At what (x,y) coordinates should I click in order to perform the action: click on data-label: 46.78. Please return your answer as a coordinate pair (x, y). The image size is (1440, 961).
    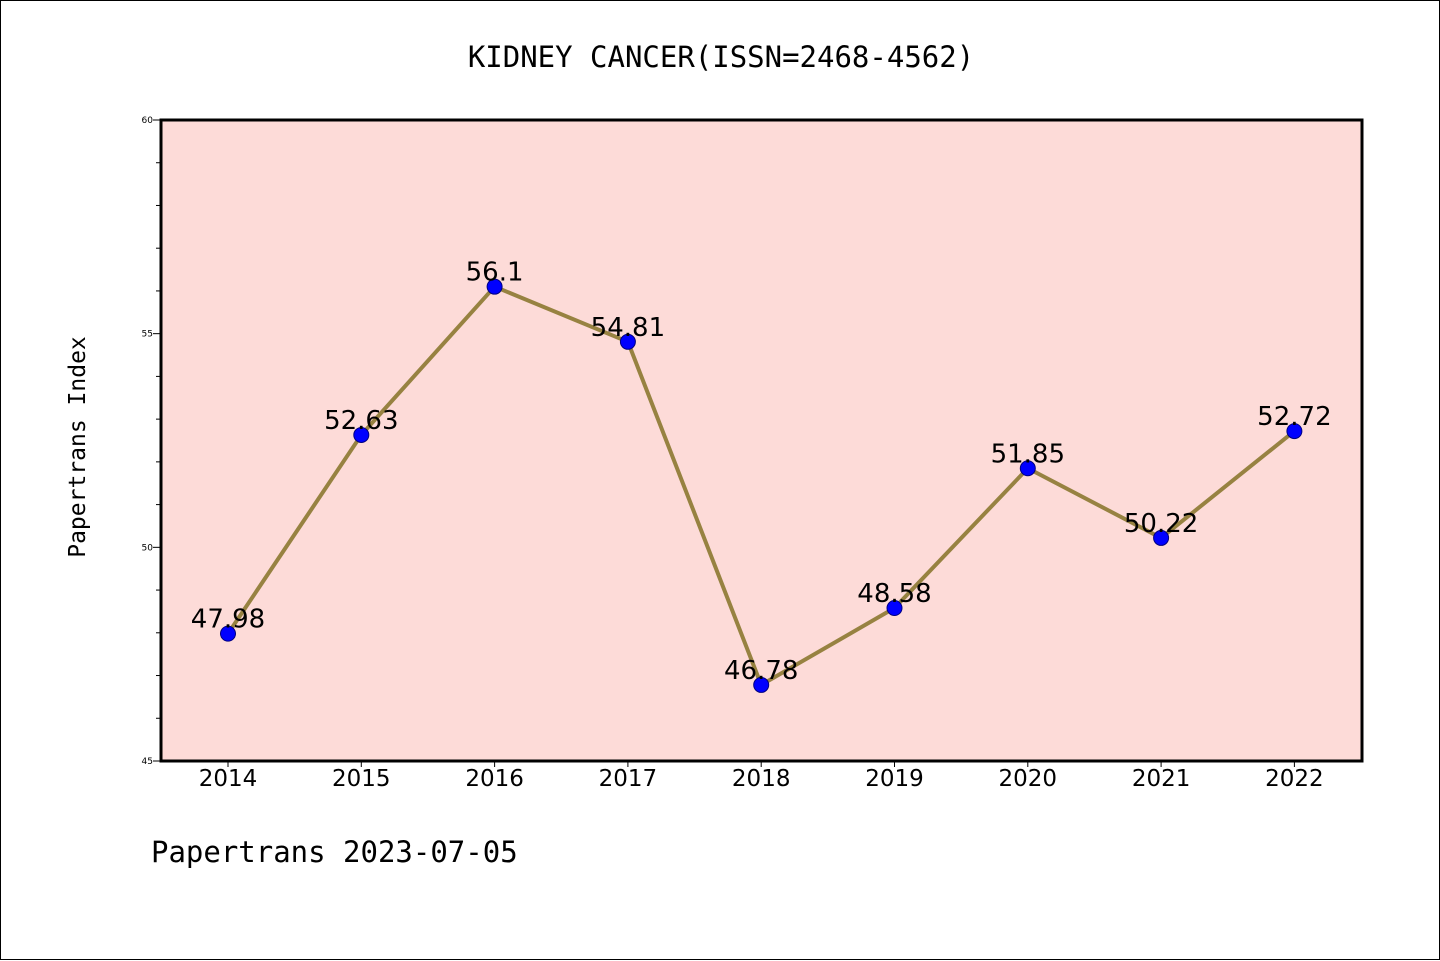
    Looking at the image, I should click on (761, 671).